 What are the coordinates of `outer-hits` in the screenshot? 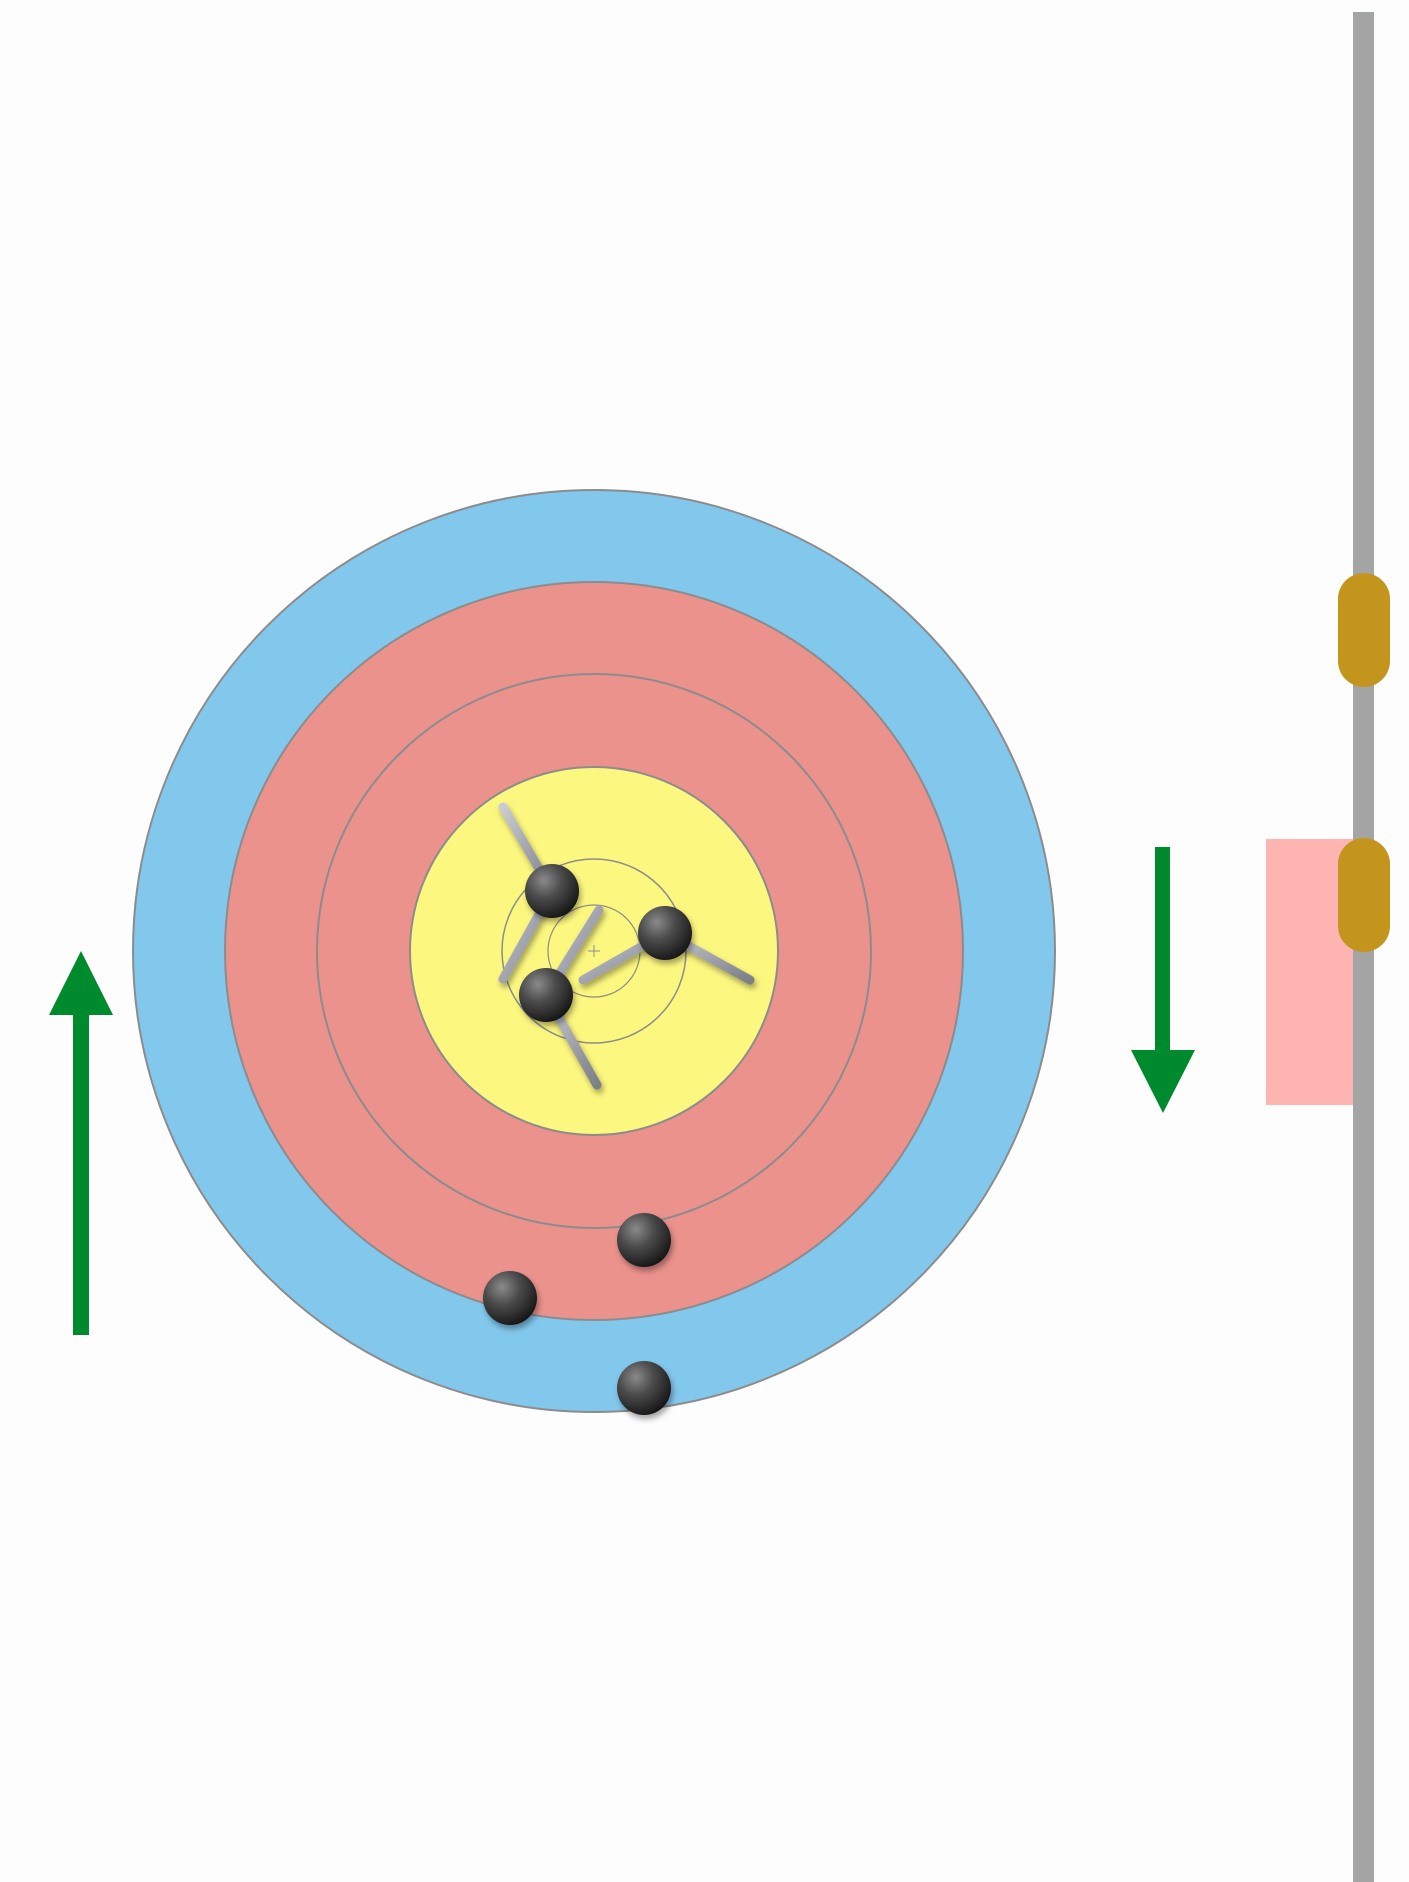 It's located at (577, 1314).